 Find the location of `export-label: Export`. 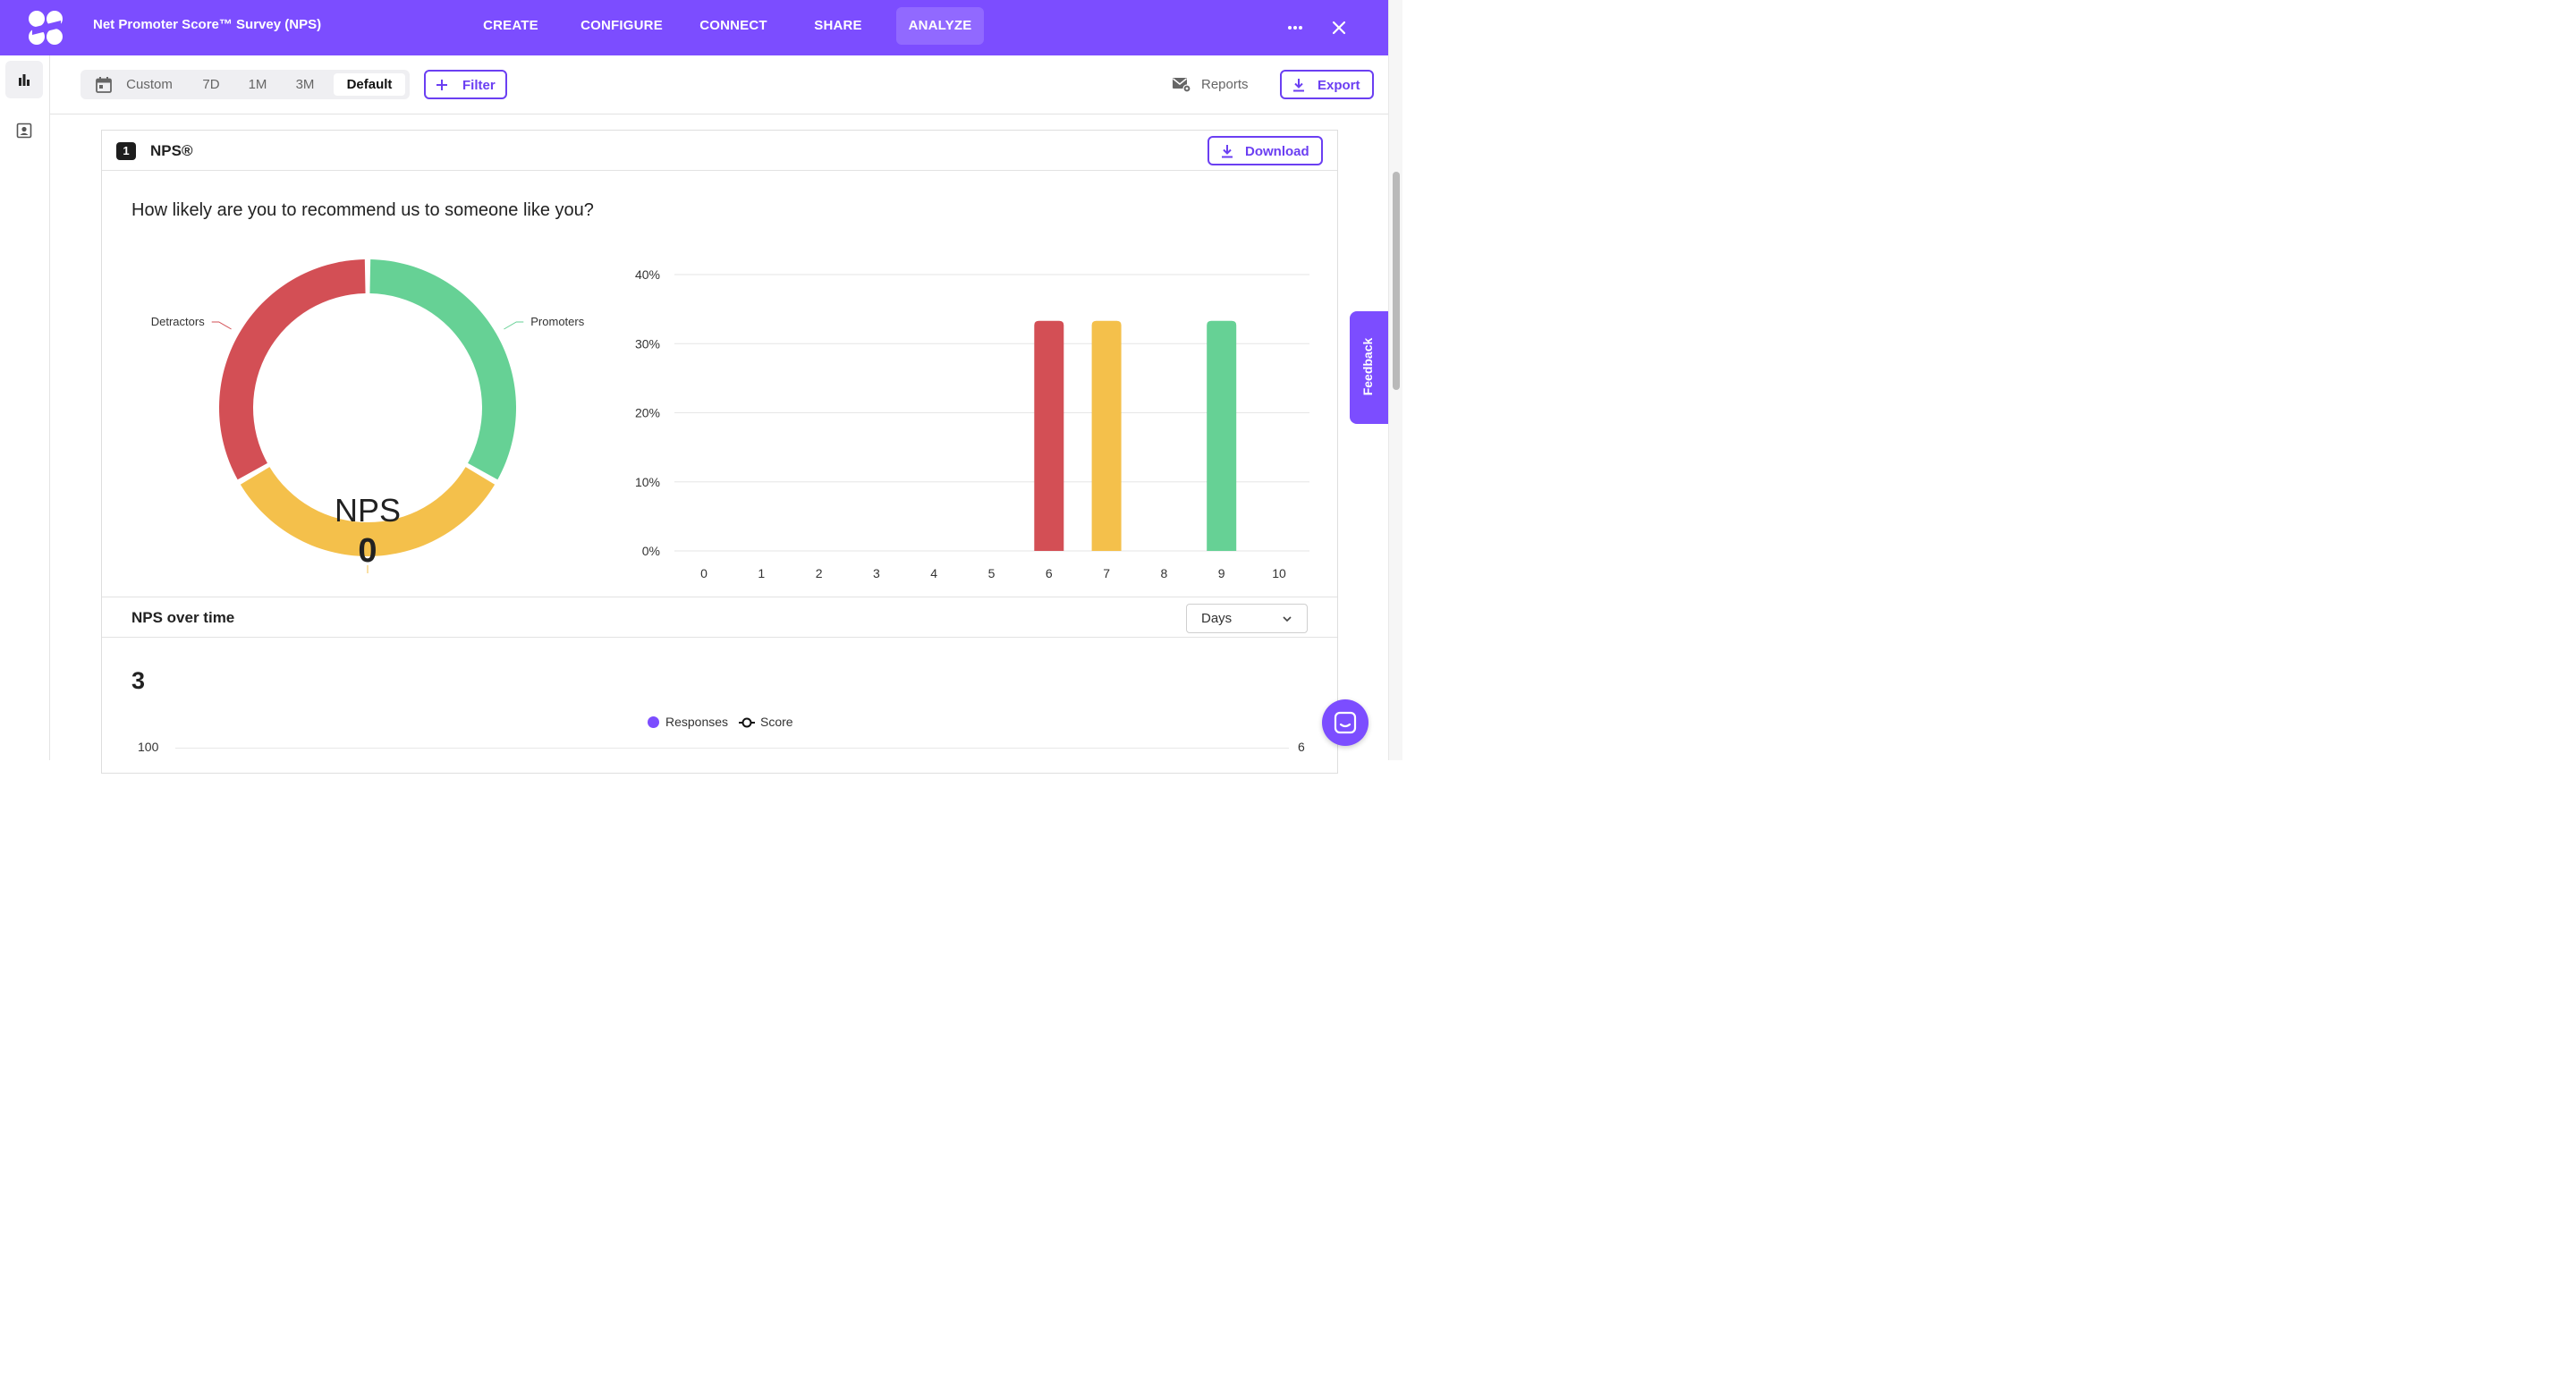

export-label: Export is located at coordinates (1339, 86).